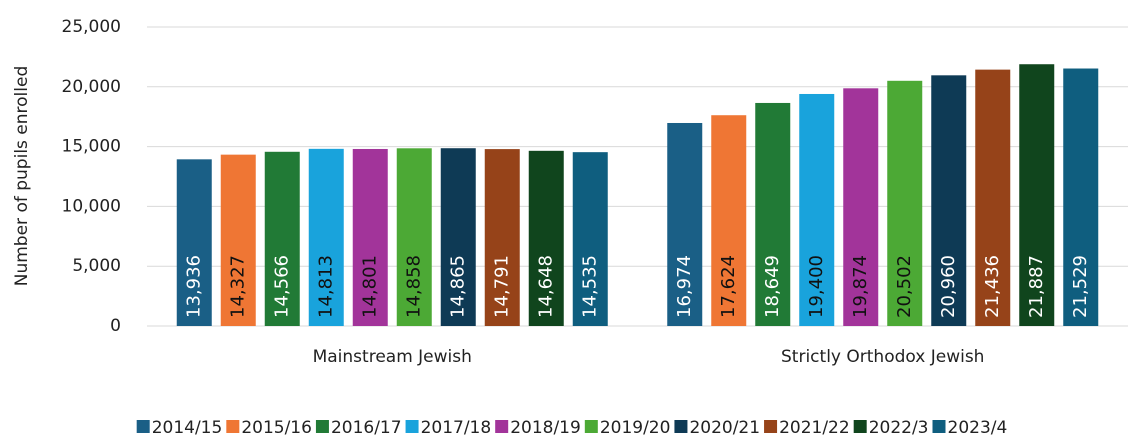 This screenshot has height=439, width=1148. What do you see at coordinates (545, 428) in the screenshot?
I see `legend-label: 2018/19` at bounding box center [545, 428].